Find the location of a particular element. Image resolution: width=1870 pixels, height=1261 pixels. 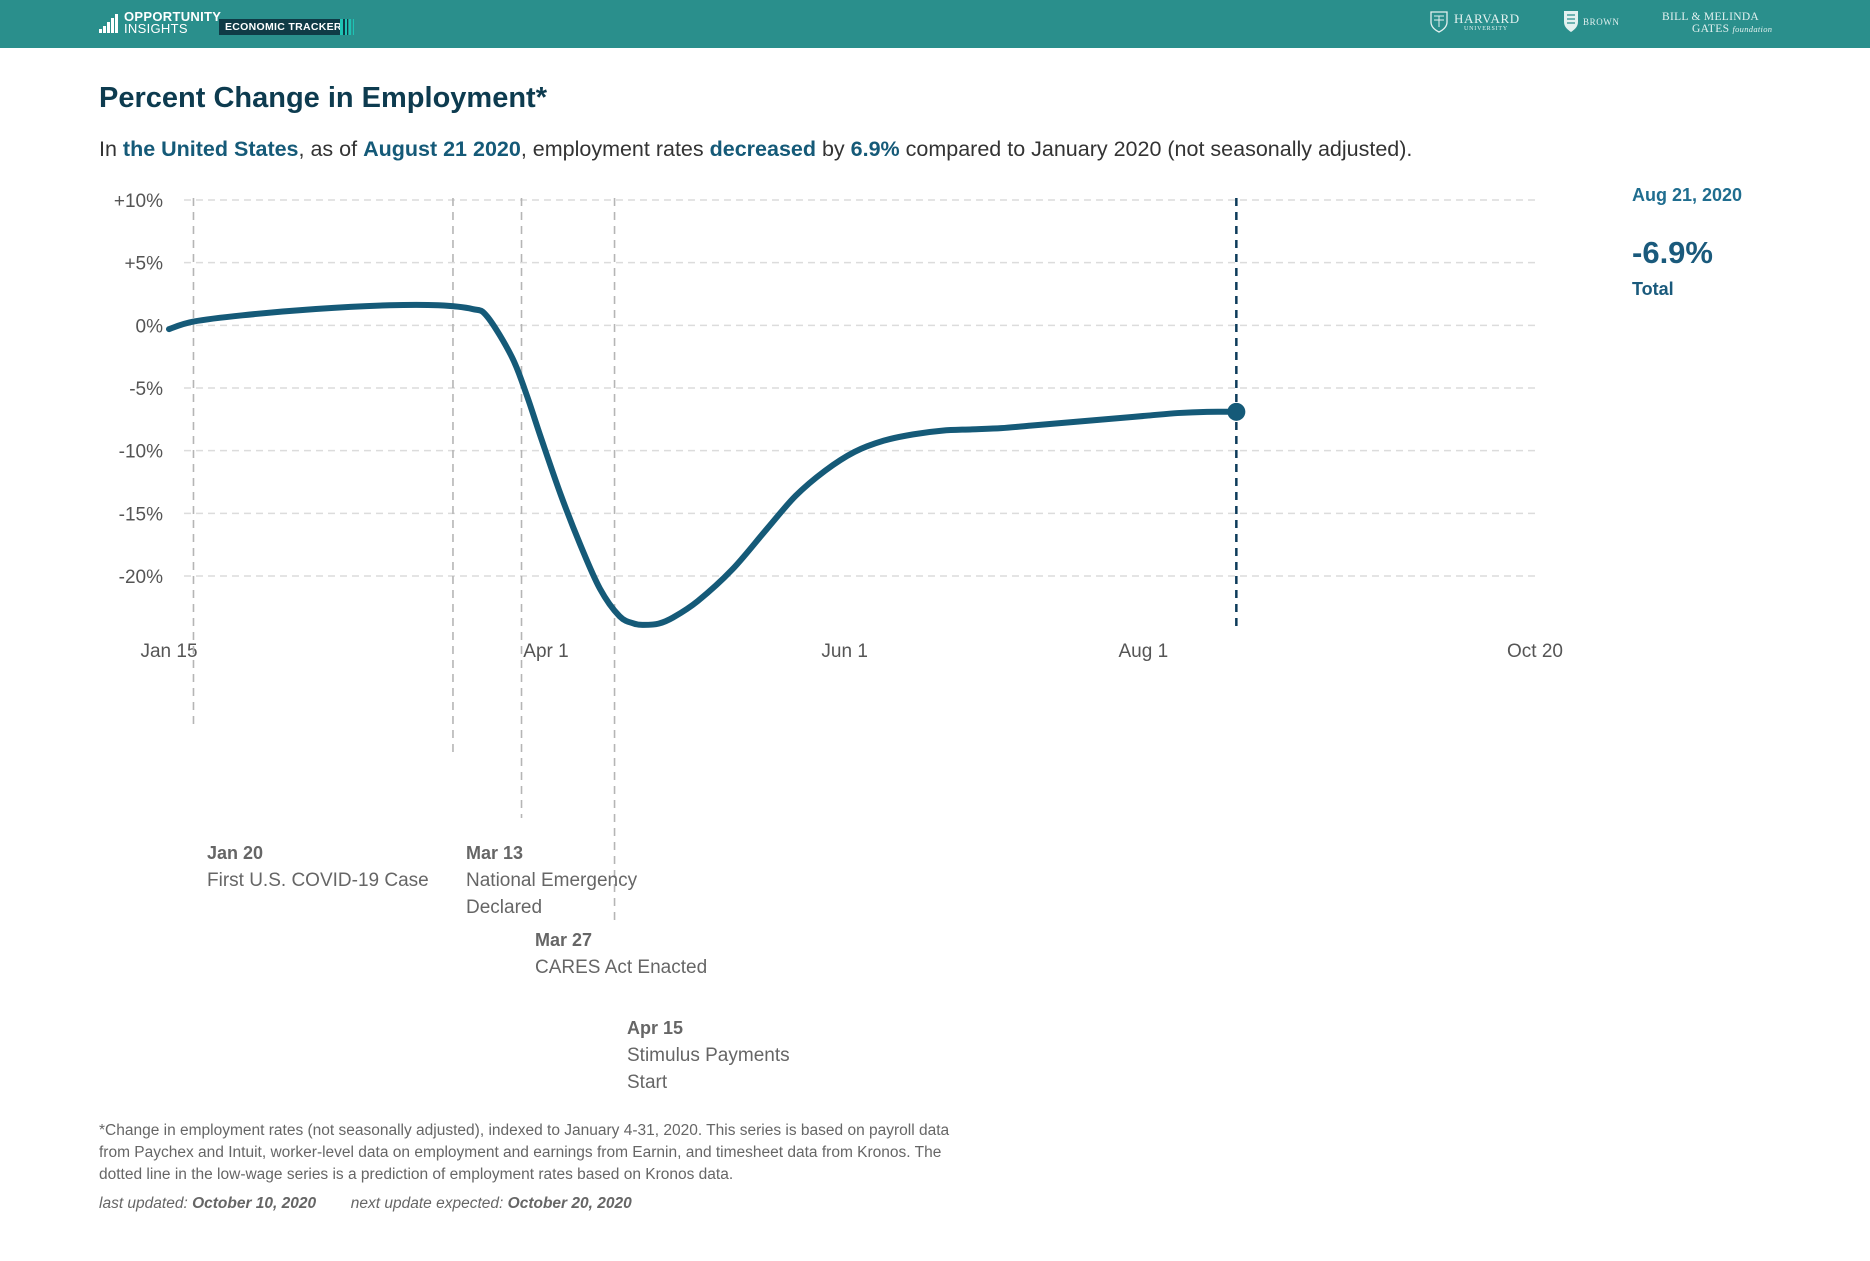

y-tick-label: -20% is located at coordinates (141, 577).